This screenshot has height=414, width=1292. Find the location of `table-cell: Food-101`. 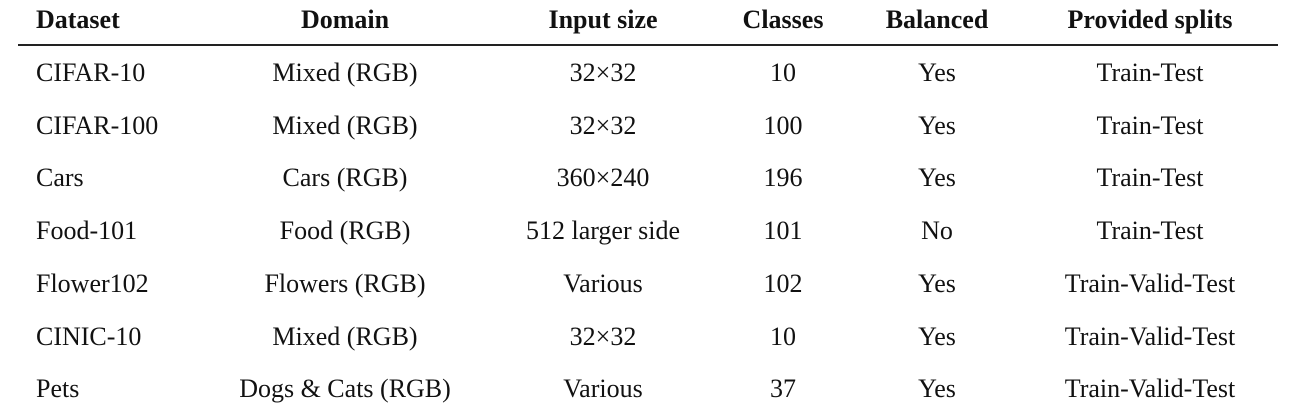

table-cell: Food-101 is located at coordinates (87, 231).